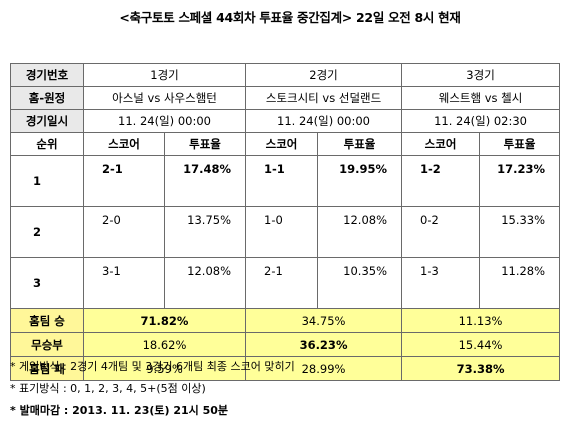 This screenshot has width=580, height=432. What do you see at coordinates (164, 320) in the screenshot?
I see `game-1-home-win: 71.82%` at bounding box center [164, 320].